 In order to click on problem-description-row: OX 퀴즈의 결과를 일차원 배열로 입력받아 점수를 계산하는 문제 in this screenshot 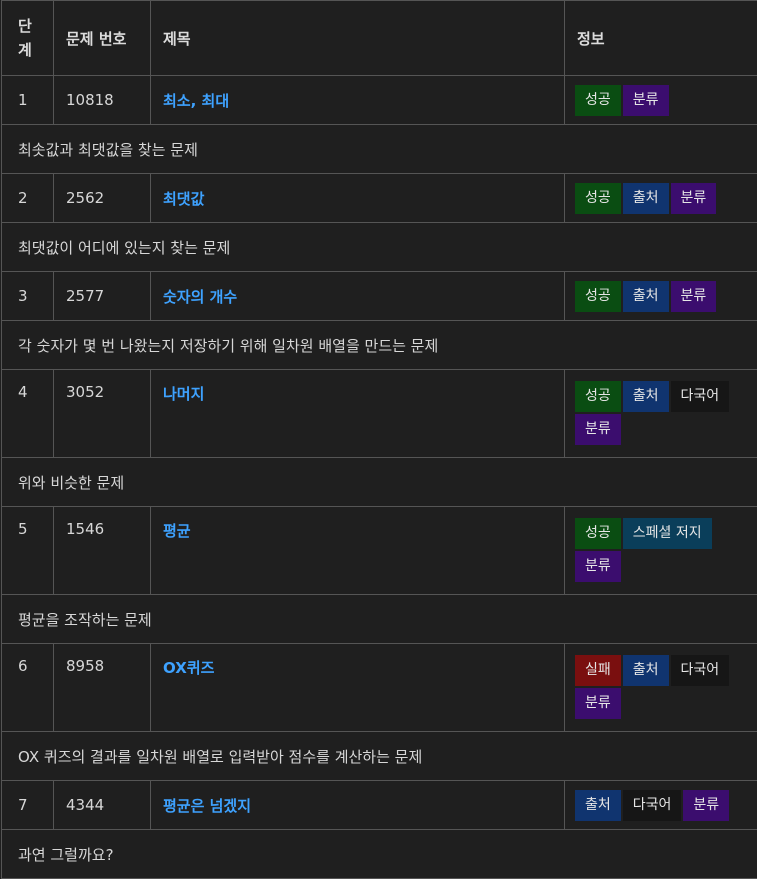, I will do `click(379, 756)`.